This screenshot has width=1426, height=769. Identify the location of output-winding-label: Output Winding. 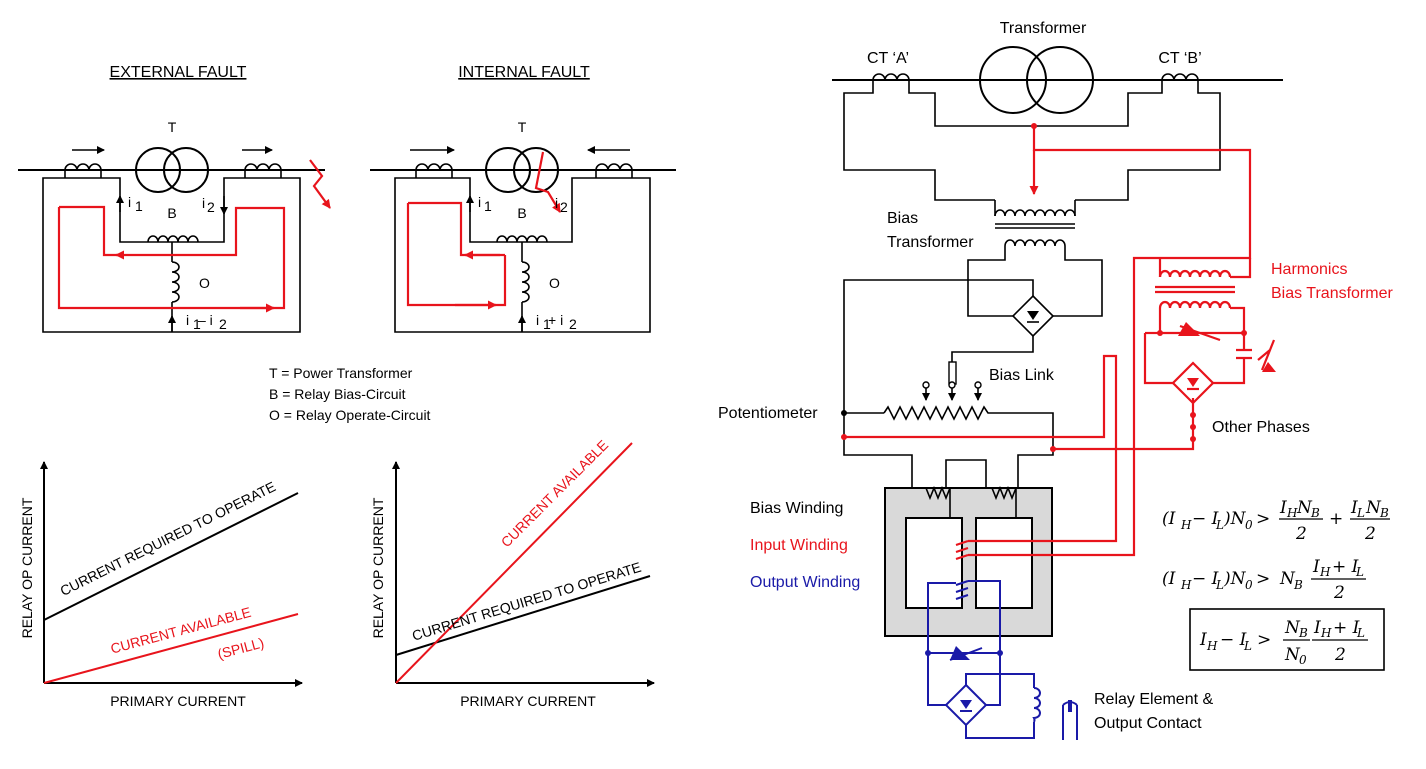
(805, 582).